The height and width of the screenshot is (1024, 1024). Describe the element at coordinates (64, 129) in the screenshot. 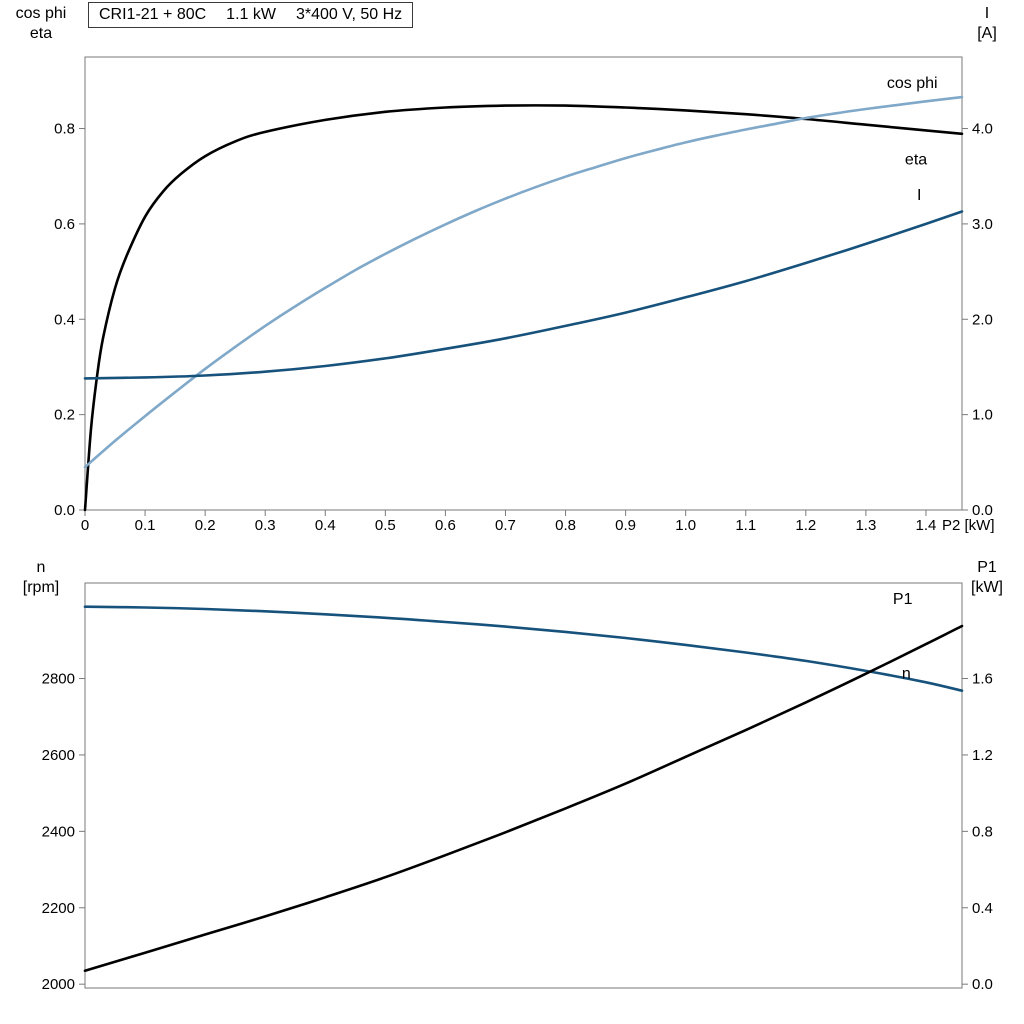

I see `left-axis-tick-label: 0.8` at that location.